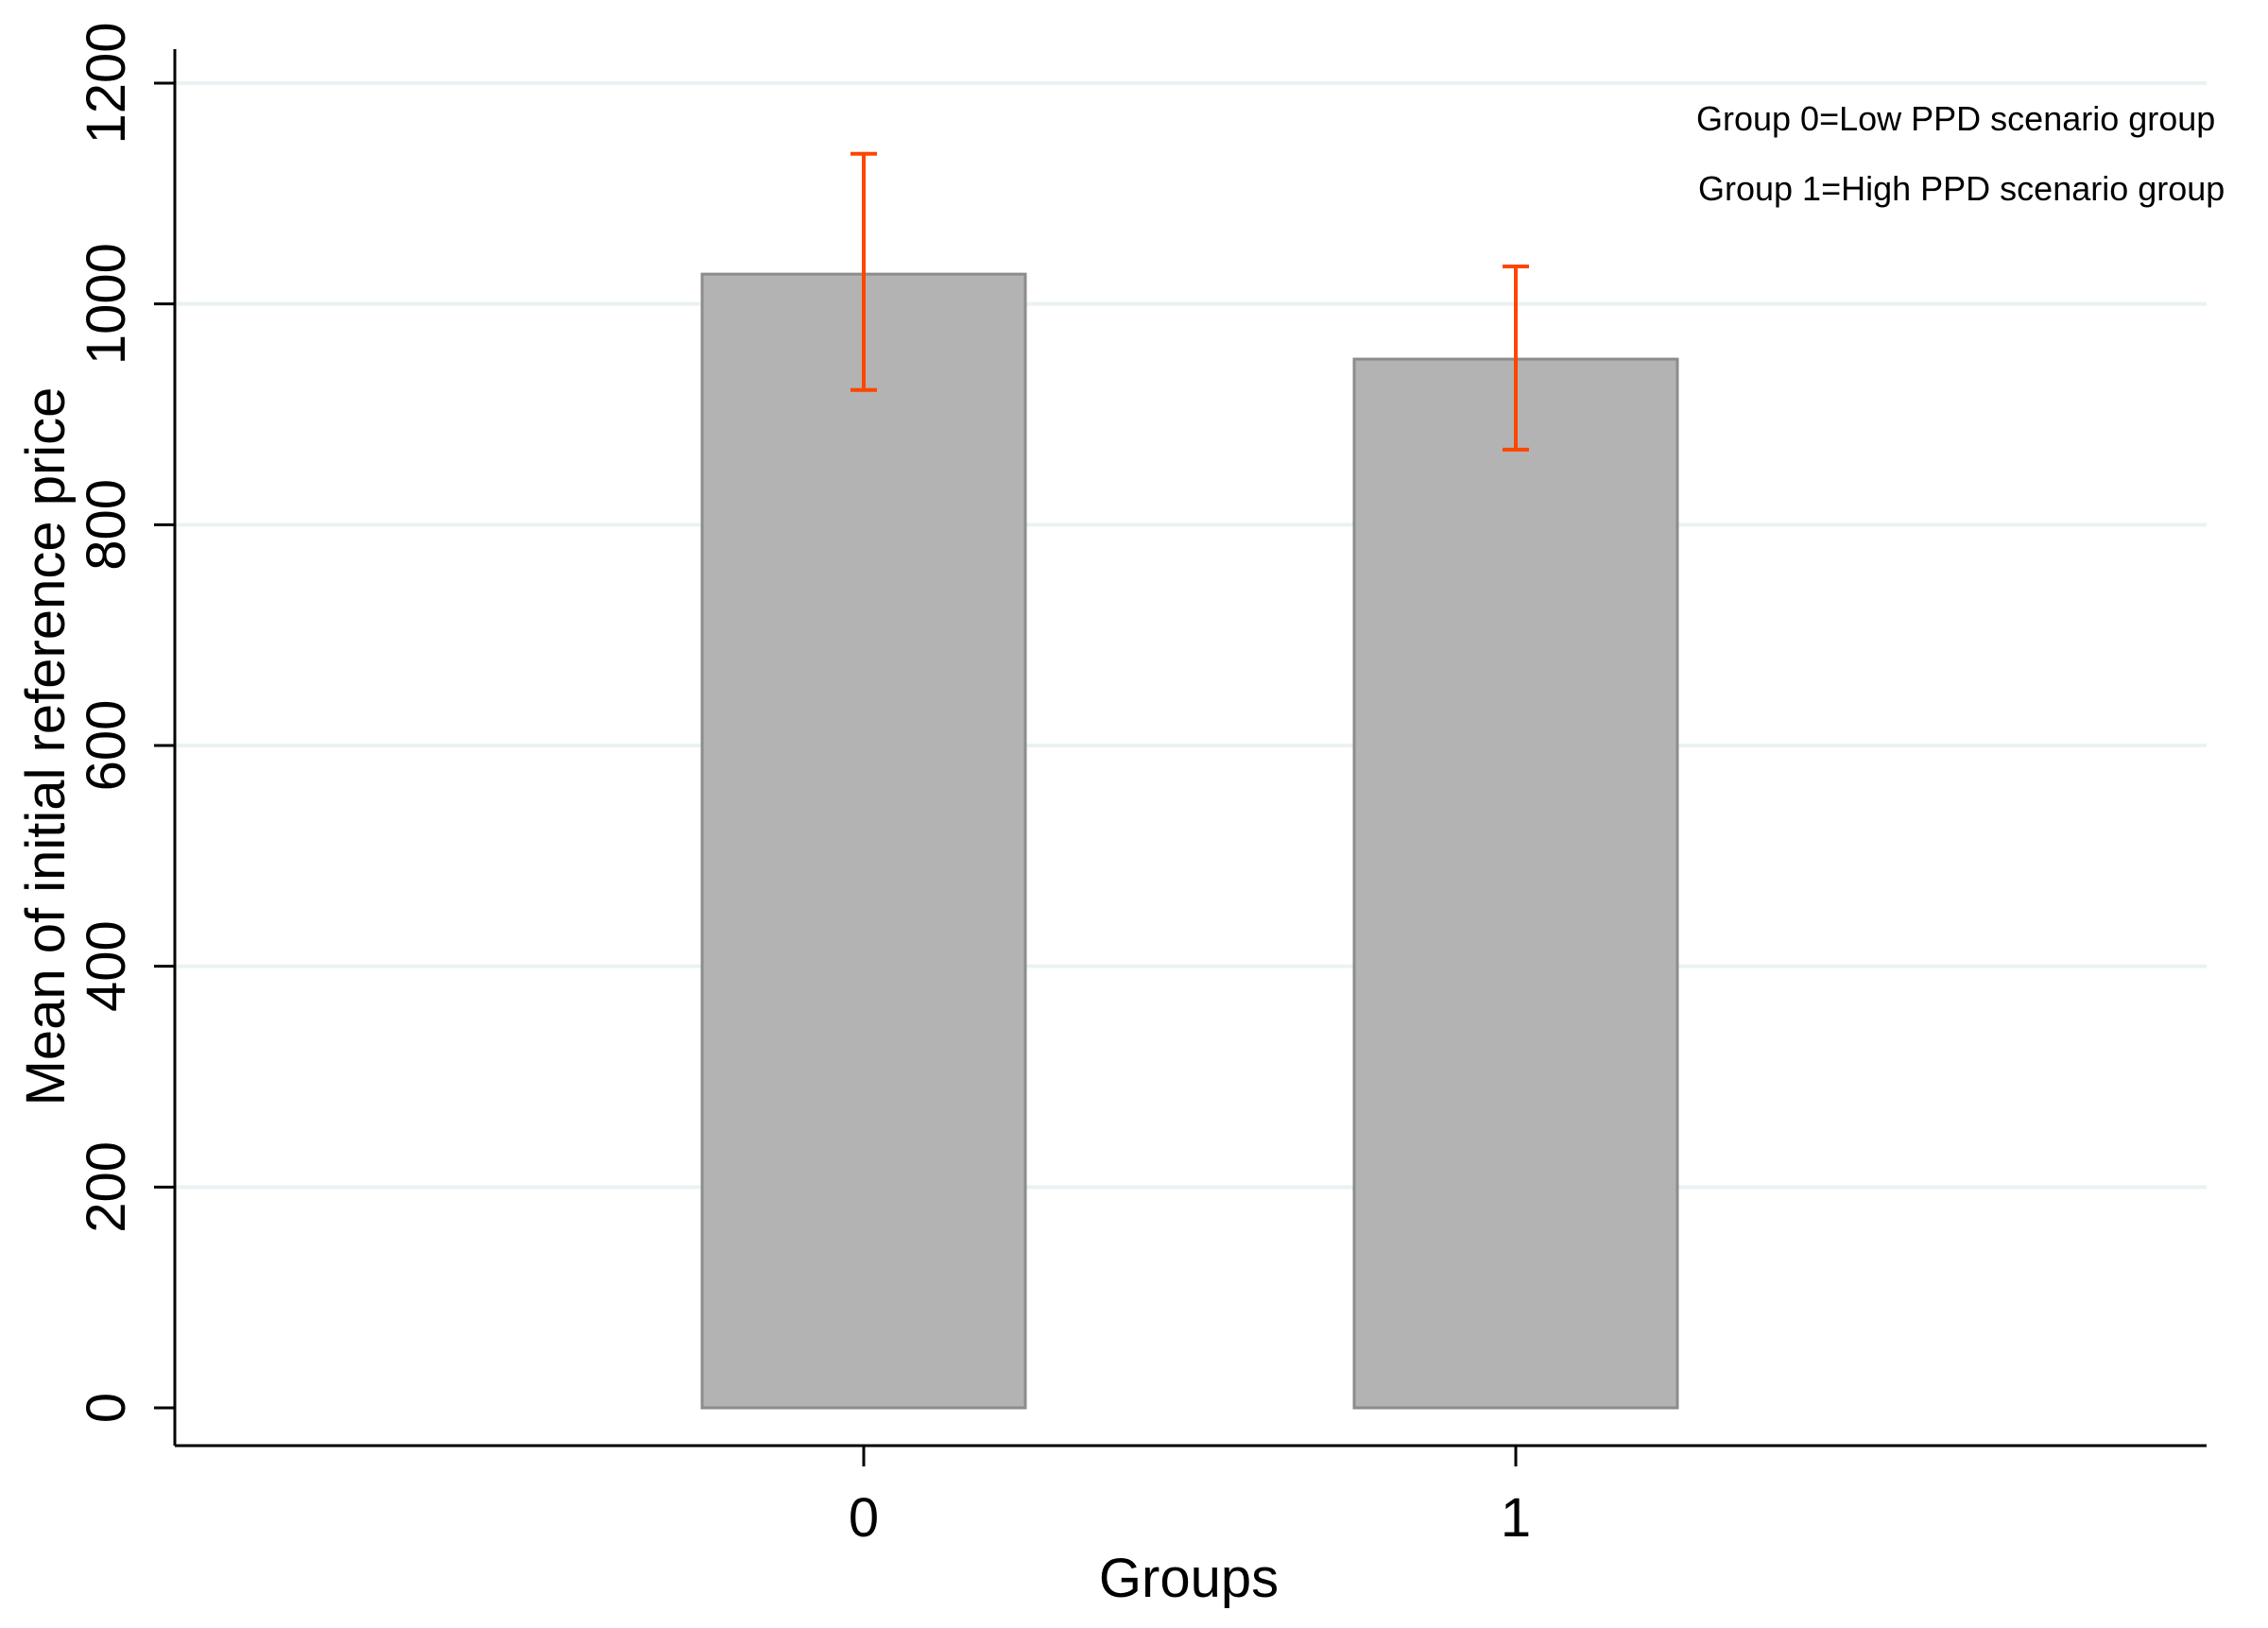 The image size is (2268, 1628). I want to click on y-tick-label: 0, so click(106, 1408).